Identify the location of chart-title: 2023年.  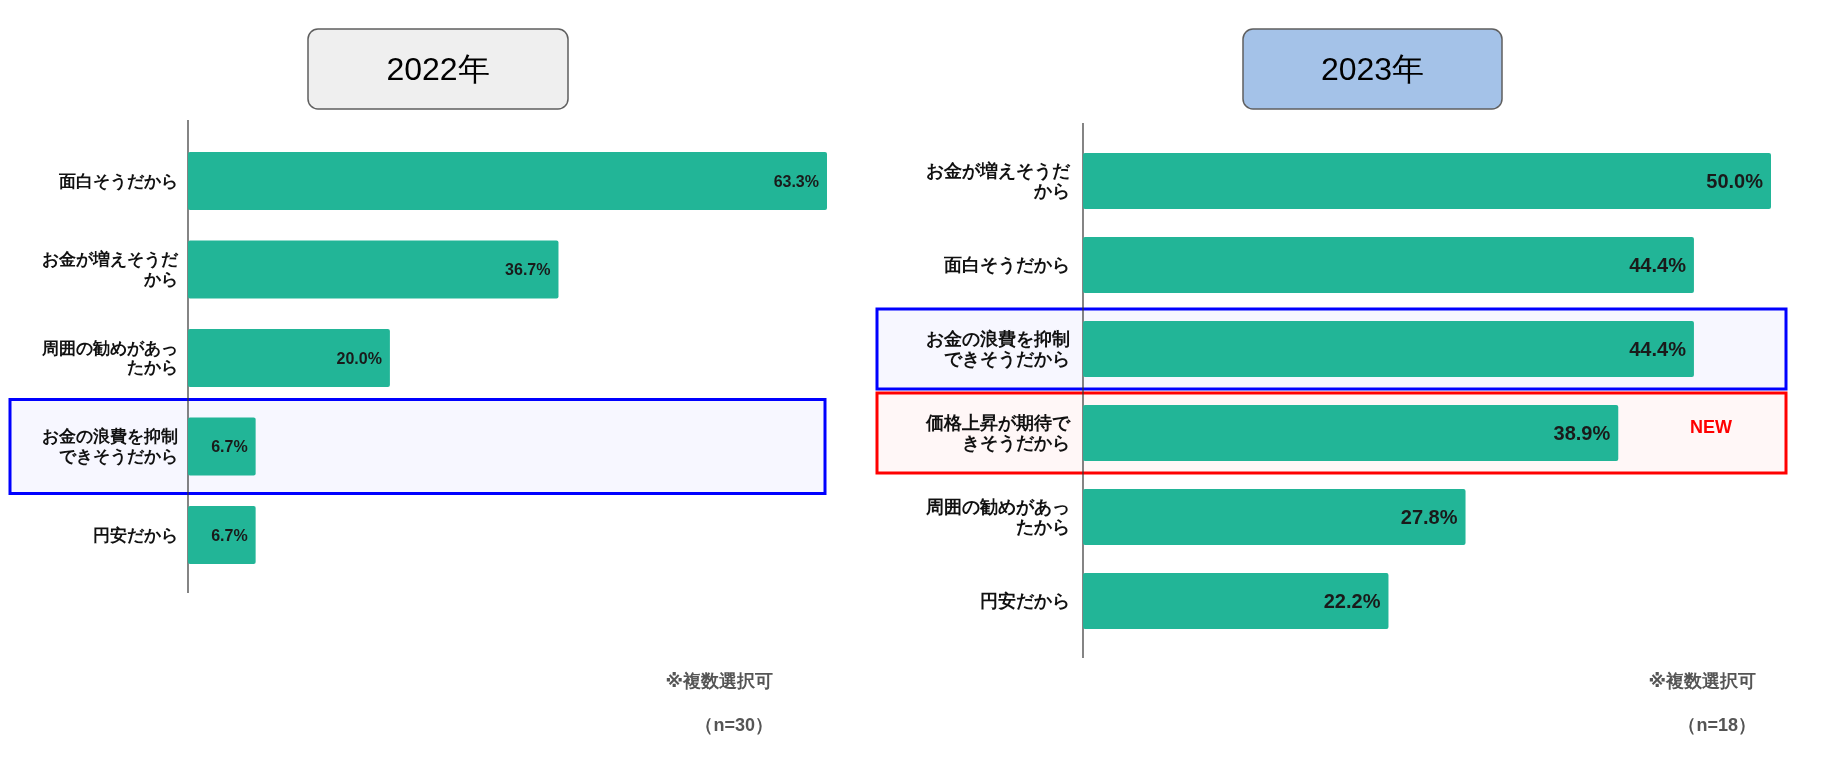
(1372, 69).